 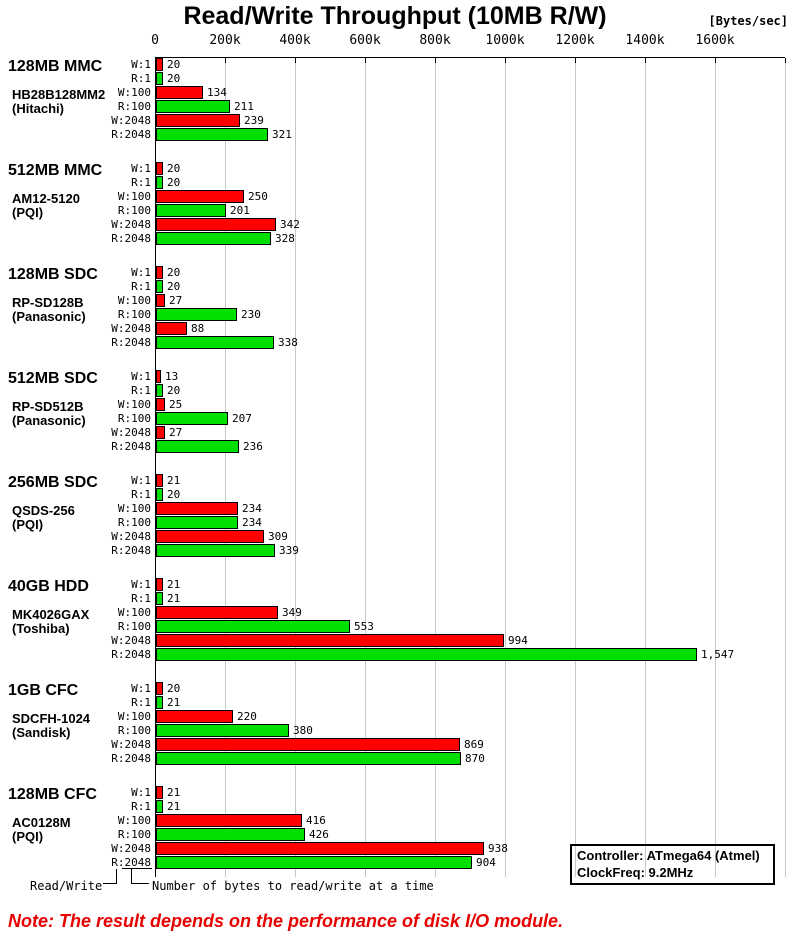 I want to click on bar-value-label: 426, so click(x=319, y=834).